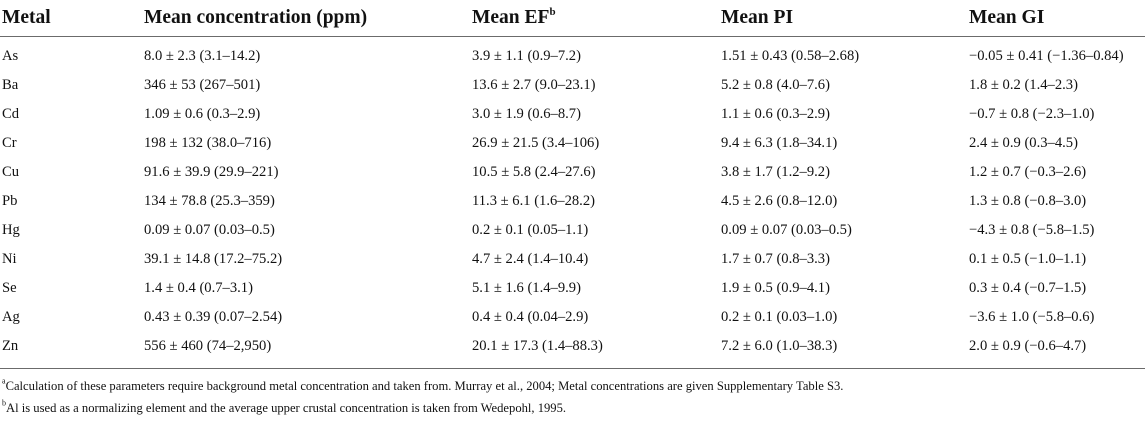  Describe the element at coordinates (209, 230) in the screenshot. I see `cell-mean-concentration: 0.09 ± 0.07 (0.03–0.5)` at that location.